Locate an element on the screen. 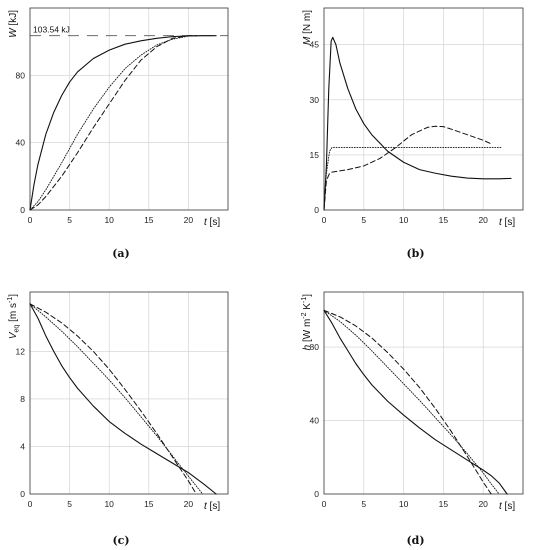 The image size is (534, 550). panel-tag: (a) is located at coordinates (121, 253).